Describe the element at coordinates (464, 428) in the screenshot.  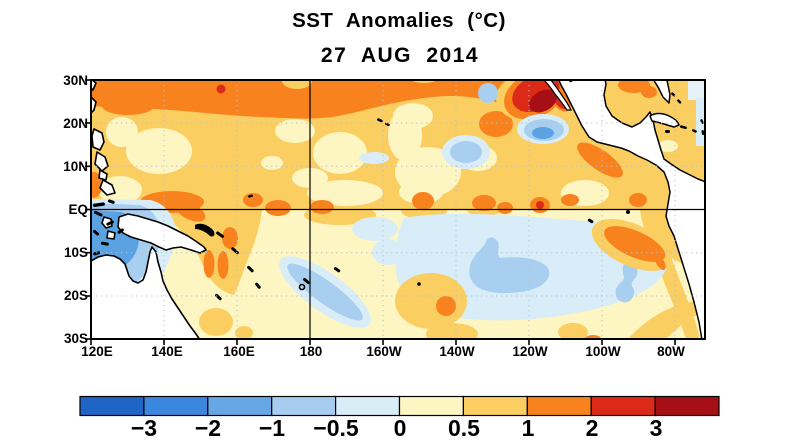
I see `svg-text: 0.5` at that location.